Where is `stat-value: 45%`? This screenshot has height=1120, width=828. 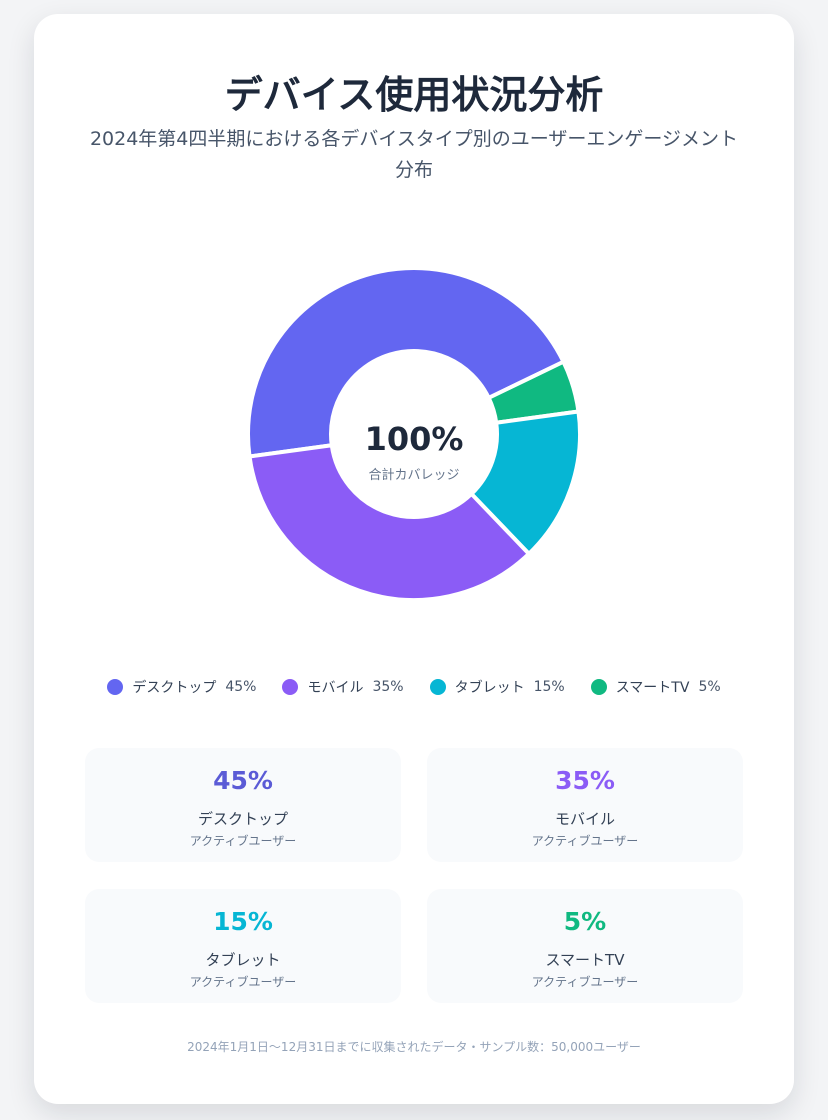 stat-value: 45% is located at coordinates (243, 780).